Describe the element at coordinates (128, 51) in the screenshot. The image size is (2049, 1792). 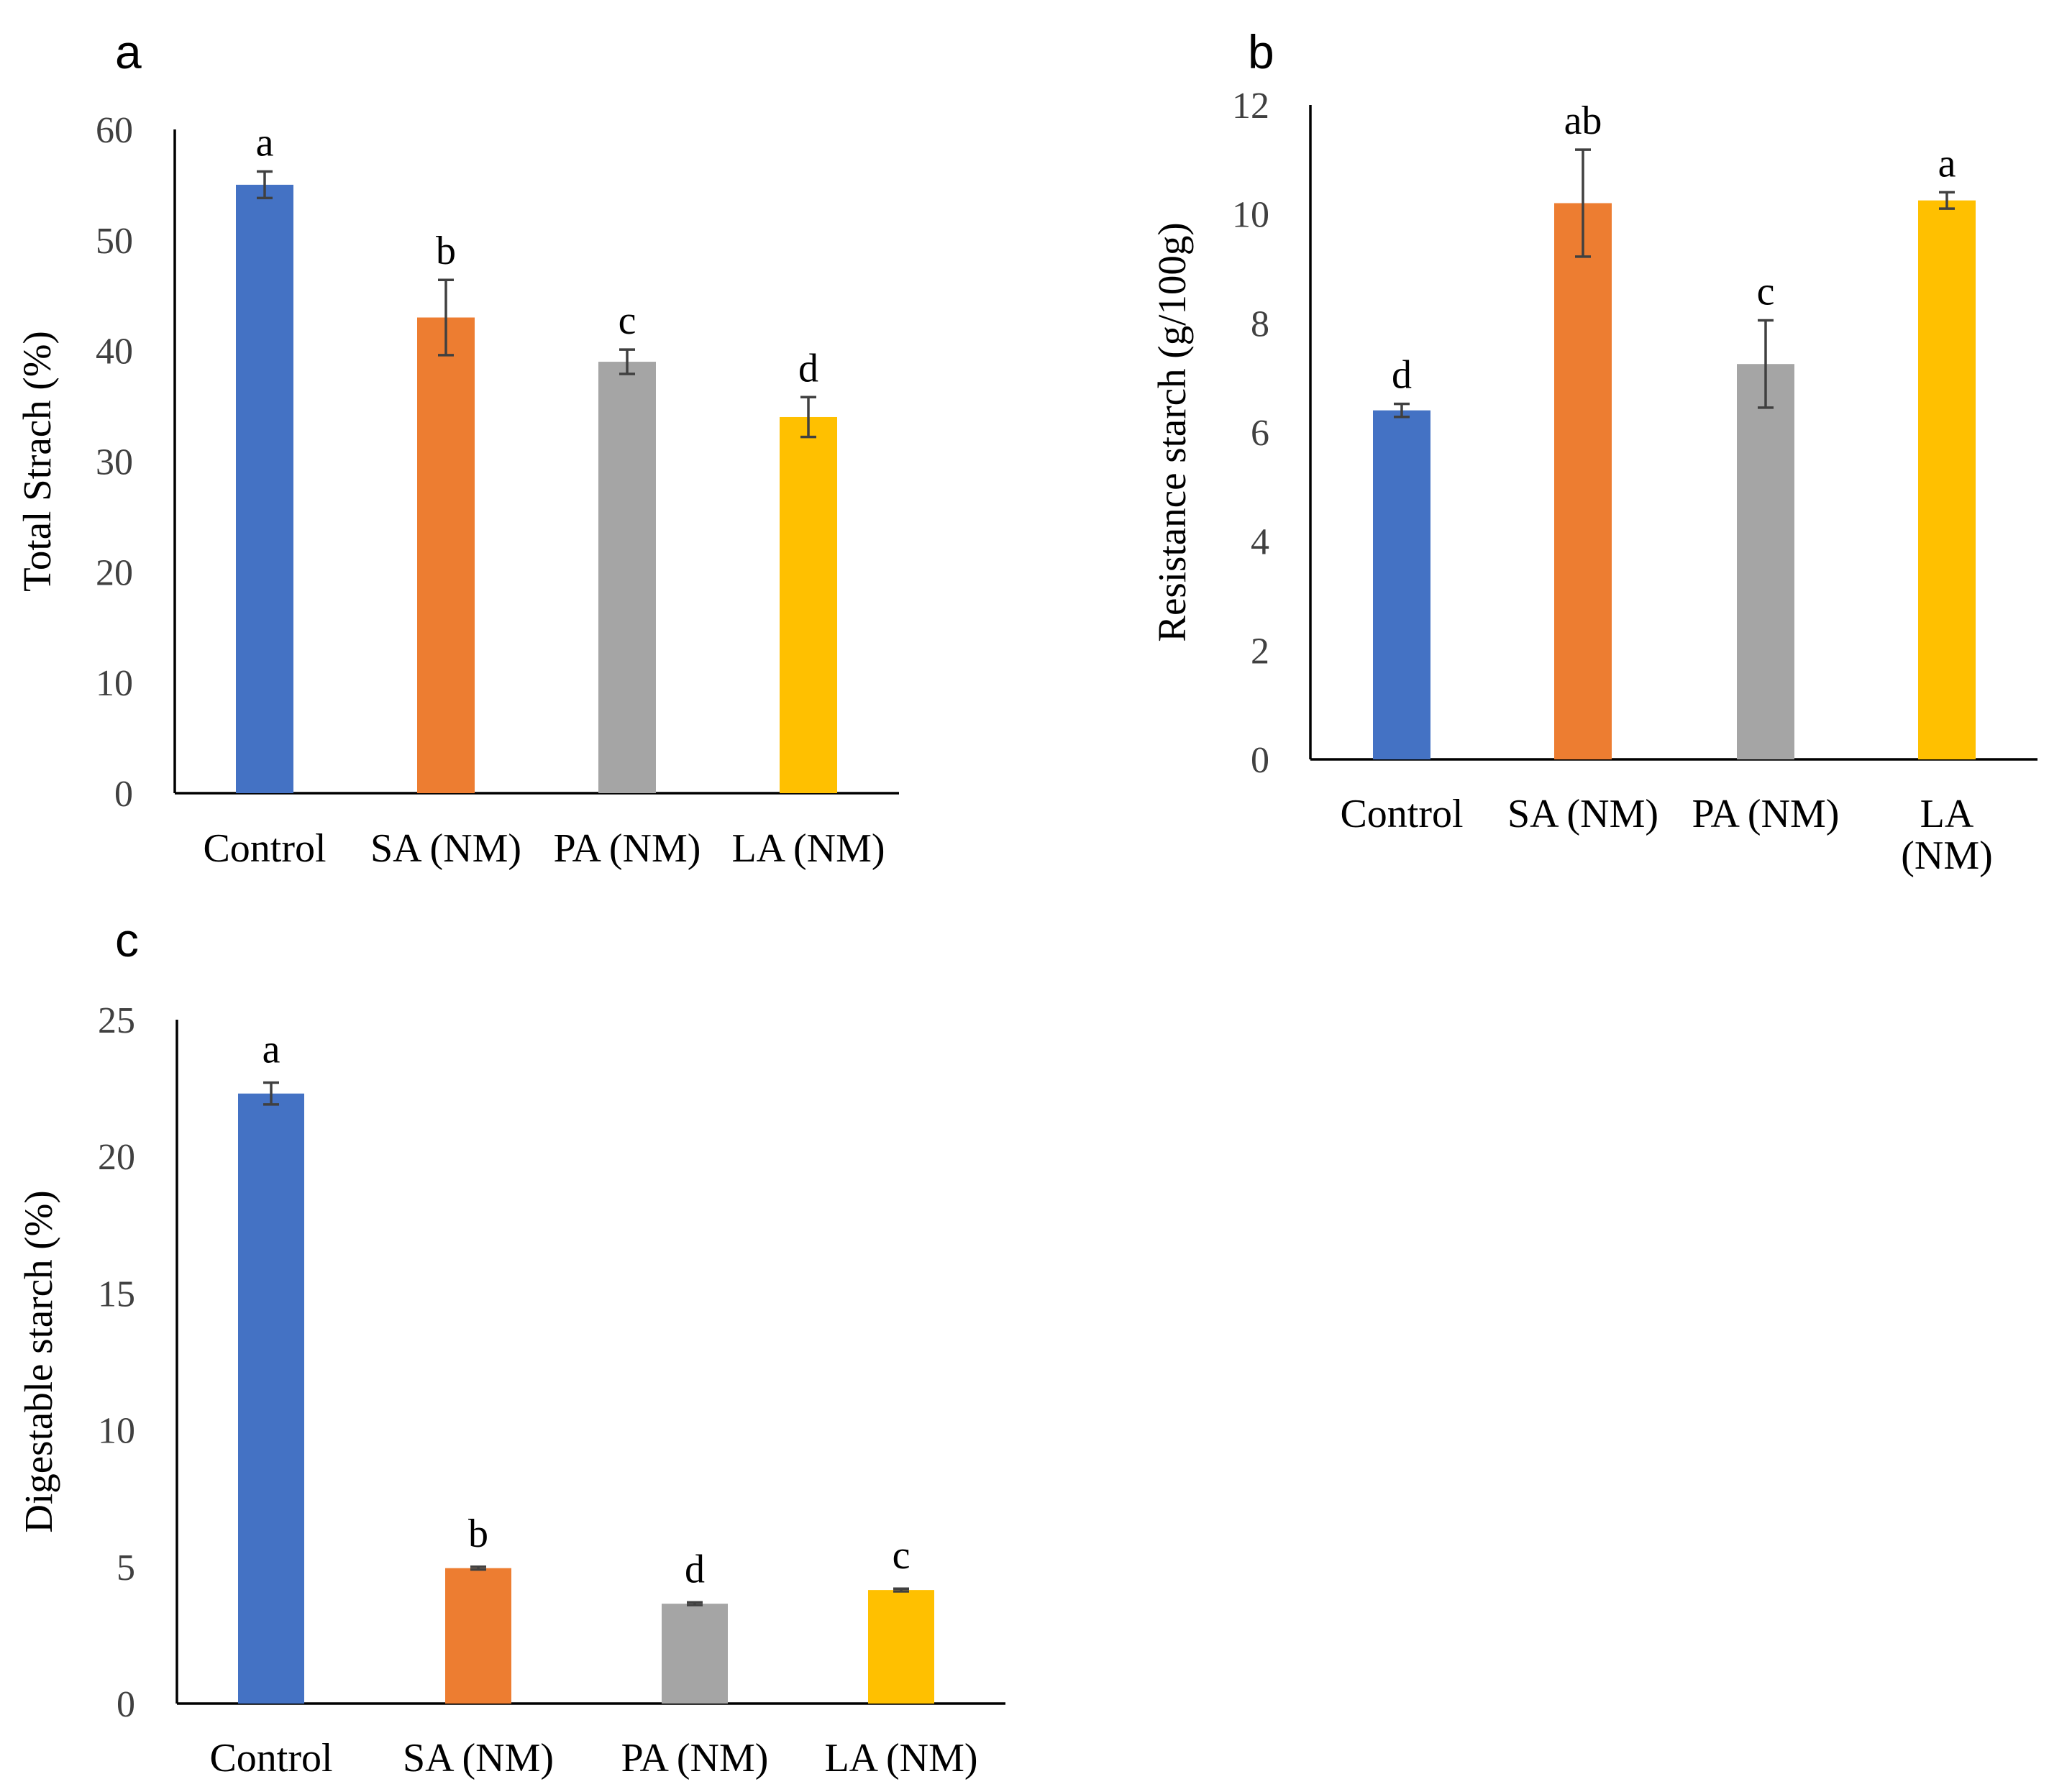
I see `panel-letter: a` at that location.